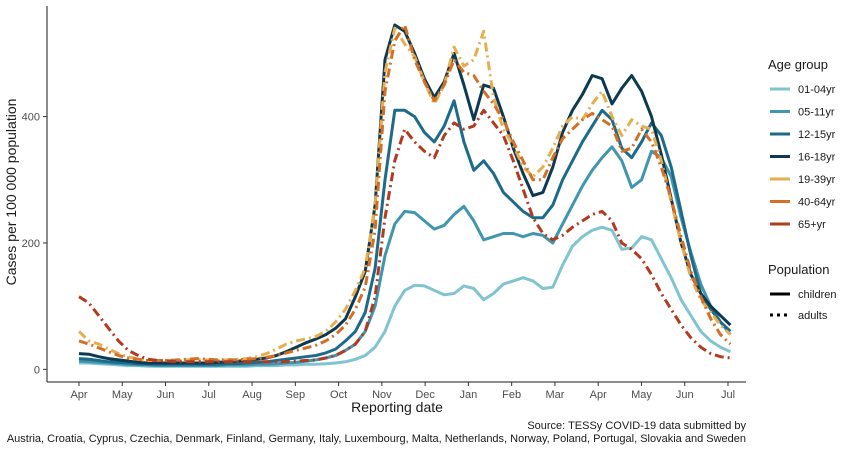 The height and width of the screenshot is (449, 850). Describe the element at coordinates (817, 90) in the screenshot. I see `legend-label-01-04yr: 01-04yr` at that location.